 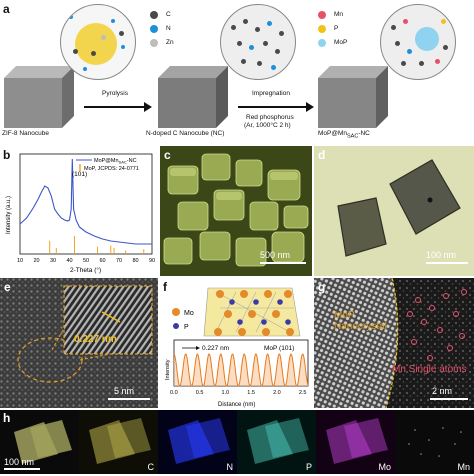 What do you see at coordinates (434, 442) in the screenshot?
I see `eds-map-mn: Mn` at bounding box center [434, 442].